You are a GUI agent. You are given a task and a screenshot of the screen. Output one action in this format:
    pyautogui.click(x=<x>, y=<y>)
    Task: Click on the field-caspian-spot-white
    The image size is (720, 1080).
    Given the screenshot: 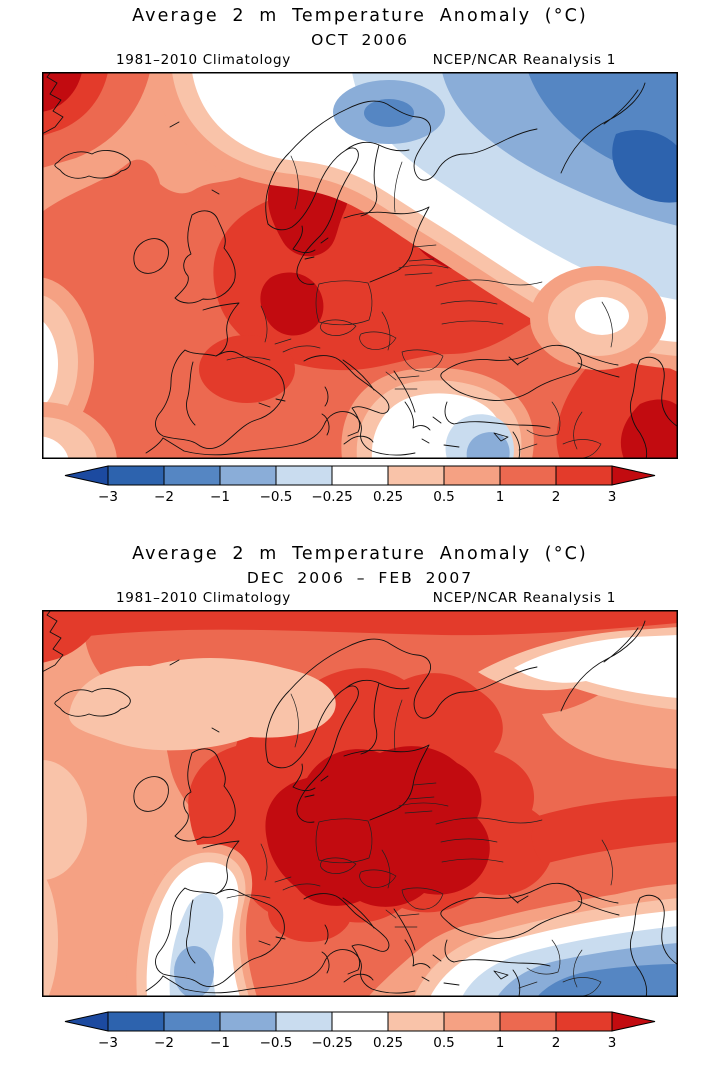 What is the action you would take?
    pyautogui.click(x=602, y=316)
    